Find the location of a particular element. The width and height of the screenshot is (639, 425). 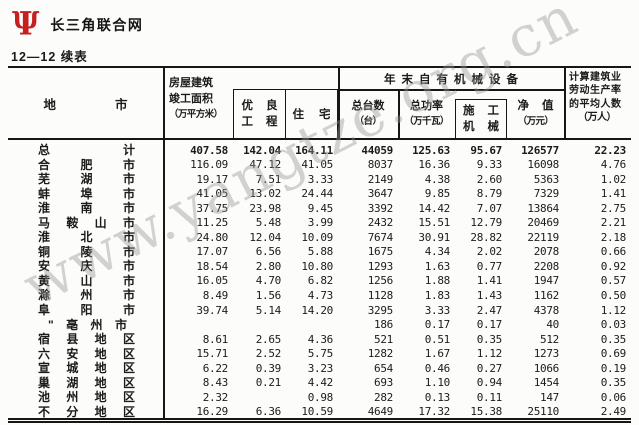

region-cell: 安庆市 is located at coordinates (85, 266).